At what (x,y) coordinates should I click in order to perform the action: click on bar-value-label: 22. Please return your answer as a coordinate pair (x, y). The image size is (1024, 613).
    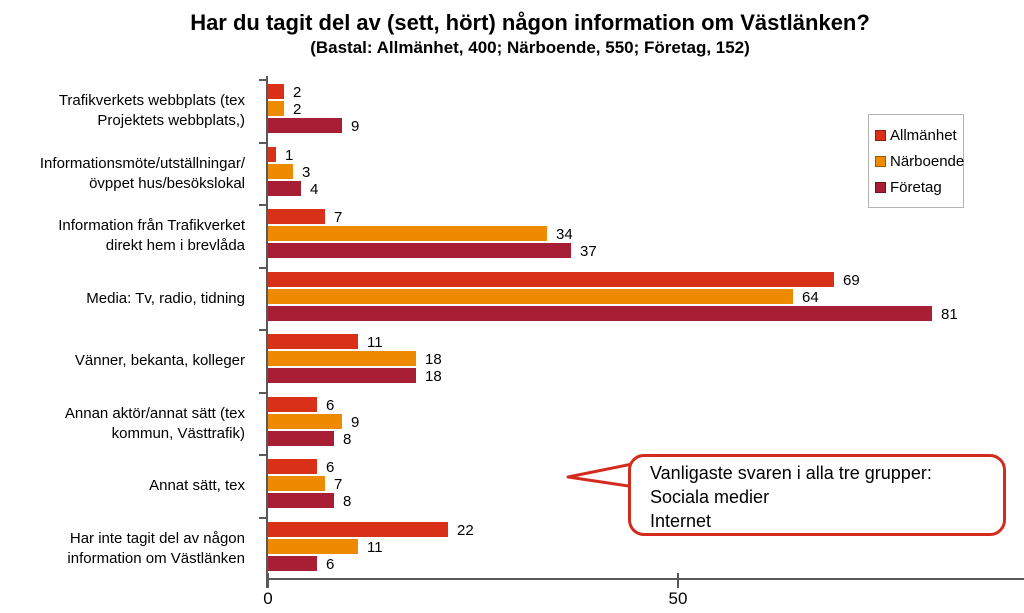
    Looking at the image, I should click on (465, 530).